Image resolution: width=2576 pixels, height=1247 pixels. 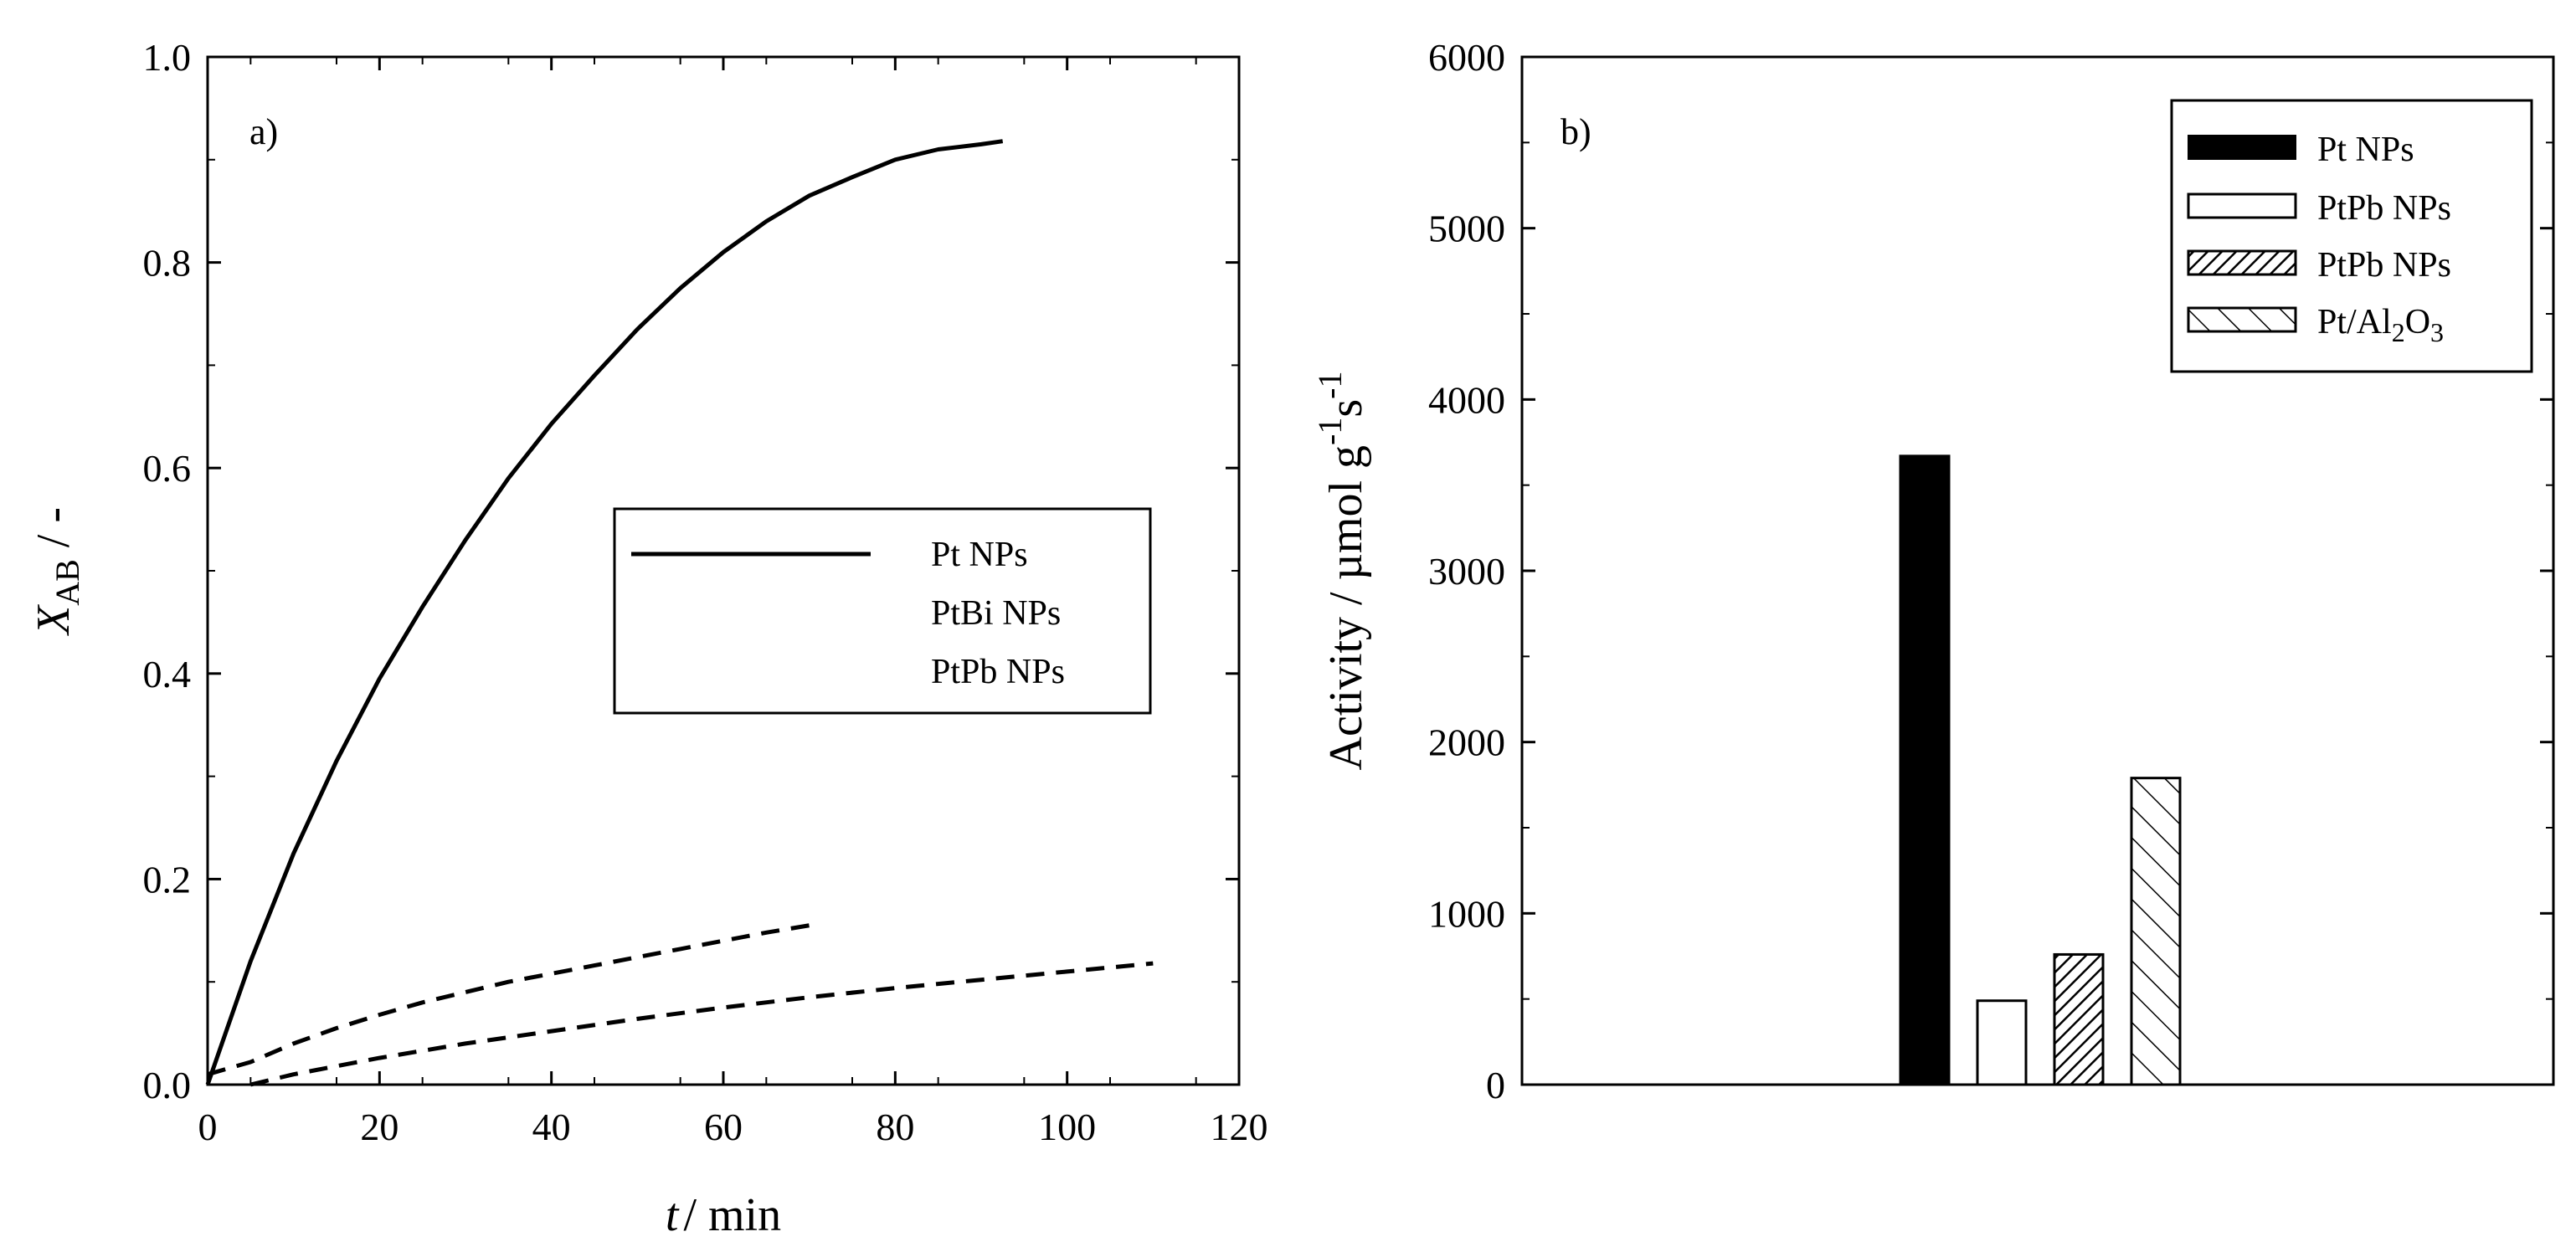 I want to click on panel-a-legend: Pt NPs PtBi NPs PtPb NPs, so click(x=883, y=611).